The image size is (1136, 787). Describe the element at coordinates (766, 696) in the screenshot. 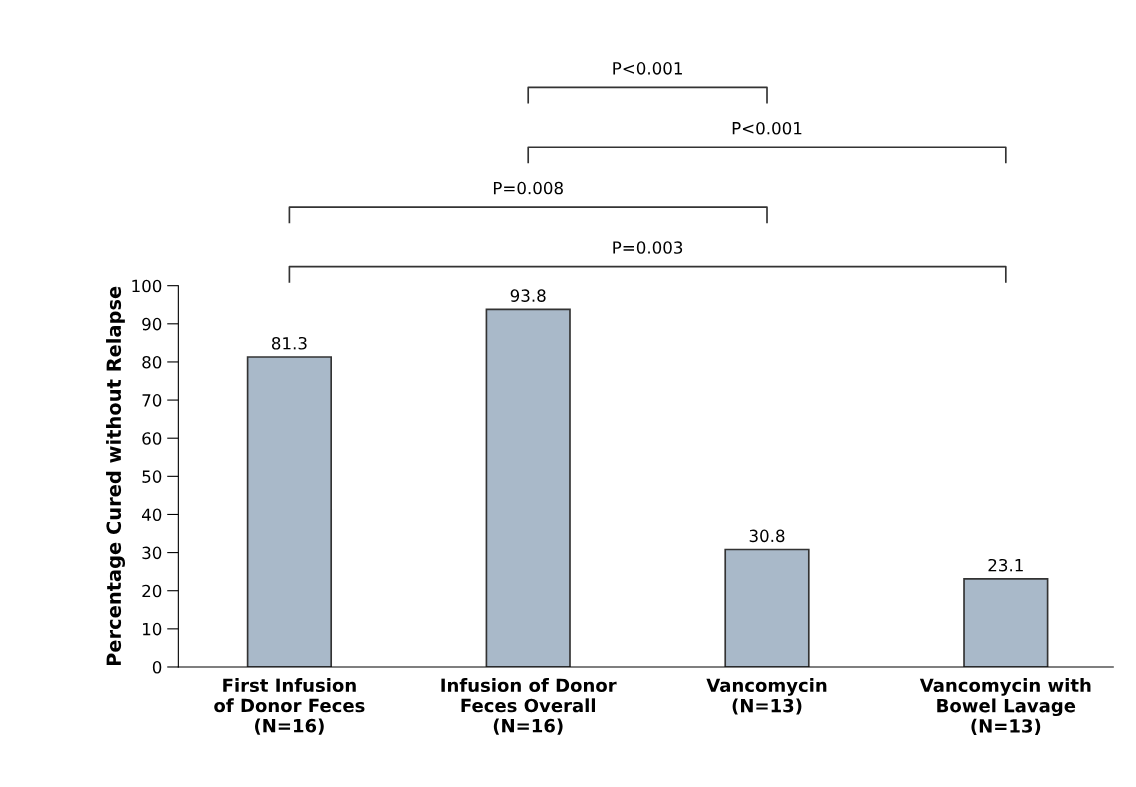

I see `x-tick-label: Vancomycin (N=13)` at that location.